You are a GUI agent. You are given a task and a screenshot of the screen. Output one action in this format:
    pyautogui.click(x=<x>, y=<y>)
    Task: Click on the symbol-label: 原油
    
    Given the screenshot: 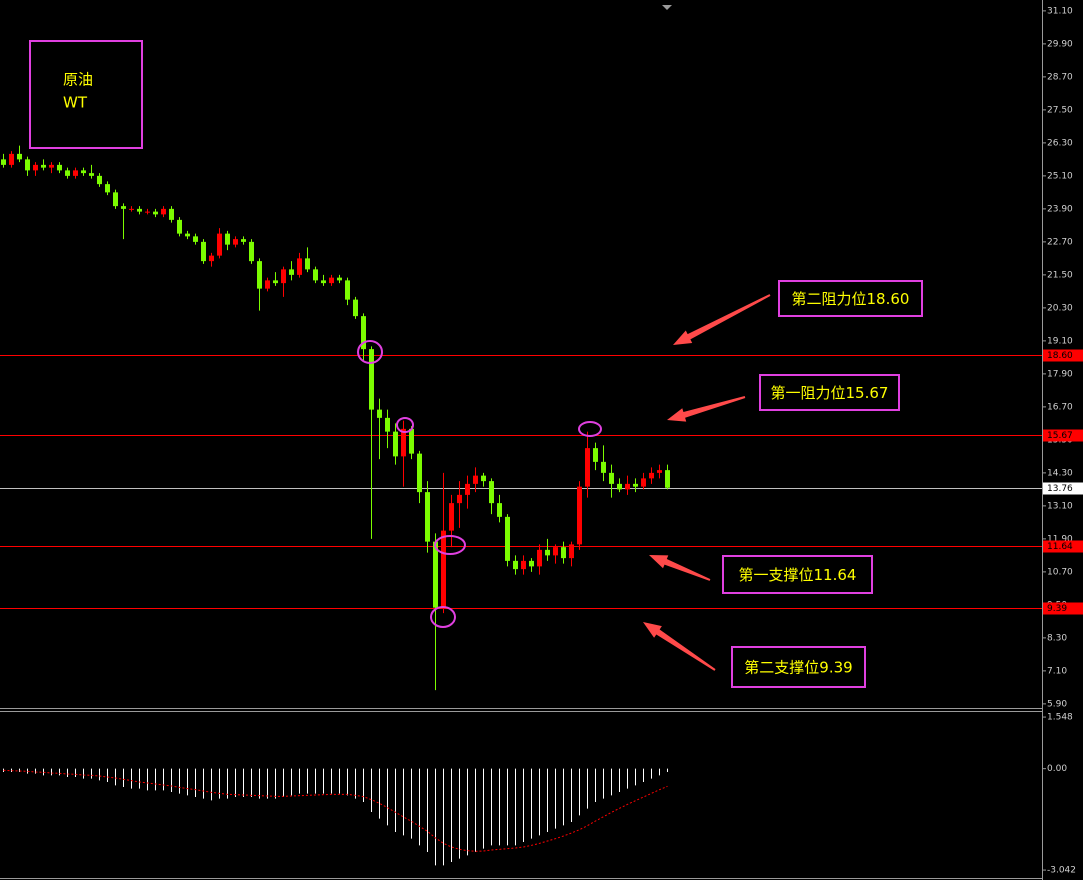 What is the action you would take?
    pyautogui.click(x=78, y=80)
    